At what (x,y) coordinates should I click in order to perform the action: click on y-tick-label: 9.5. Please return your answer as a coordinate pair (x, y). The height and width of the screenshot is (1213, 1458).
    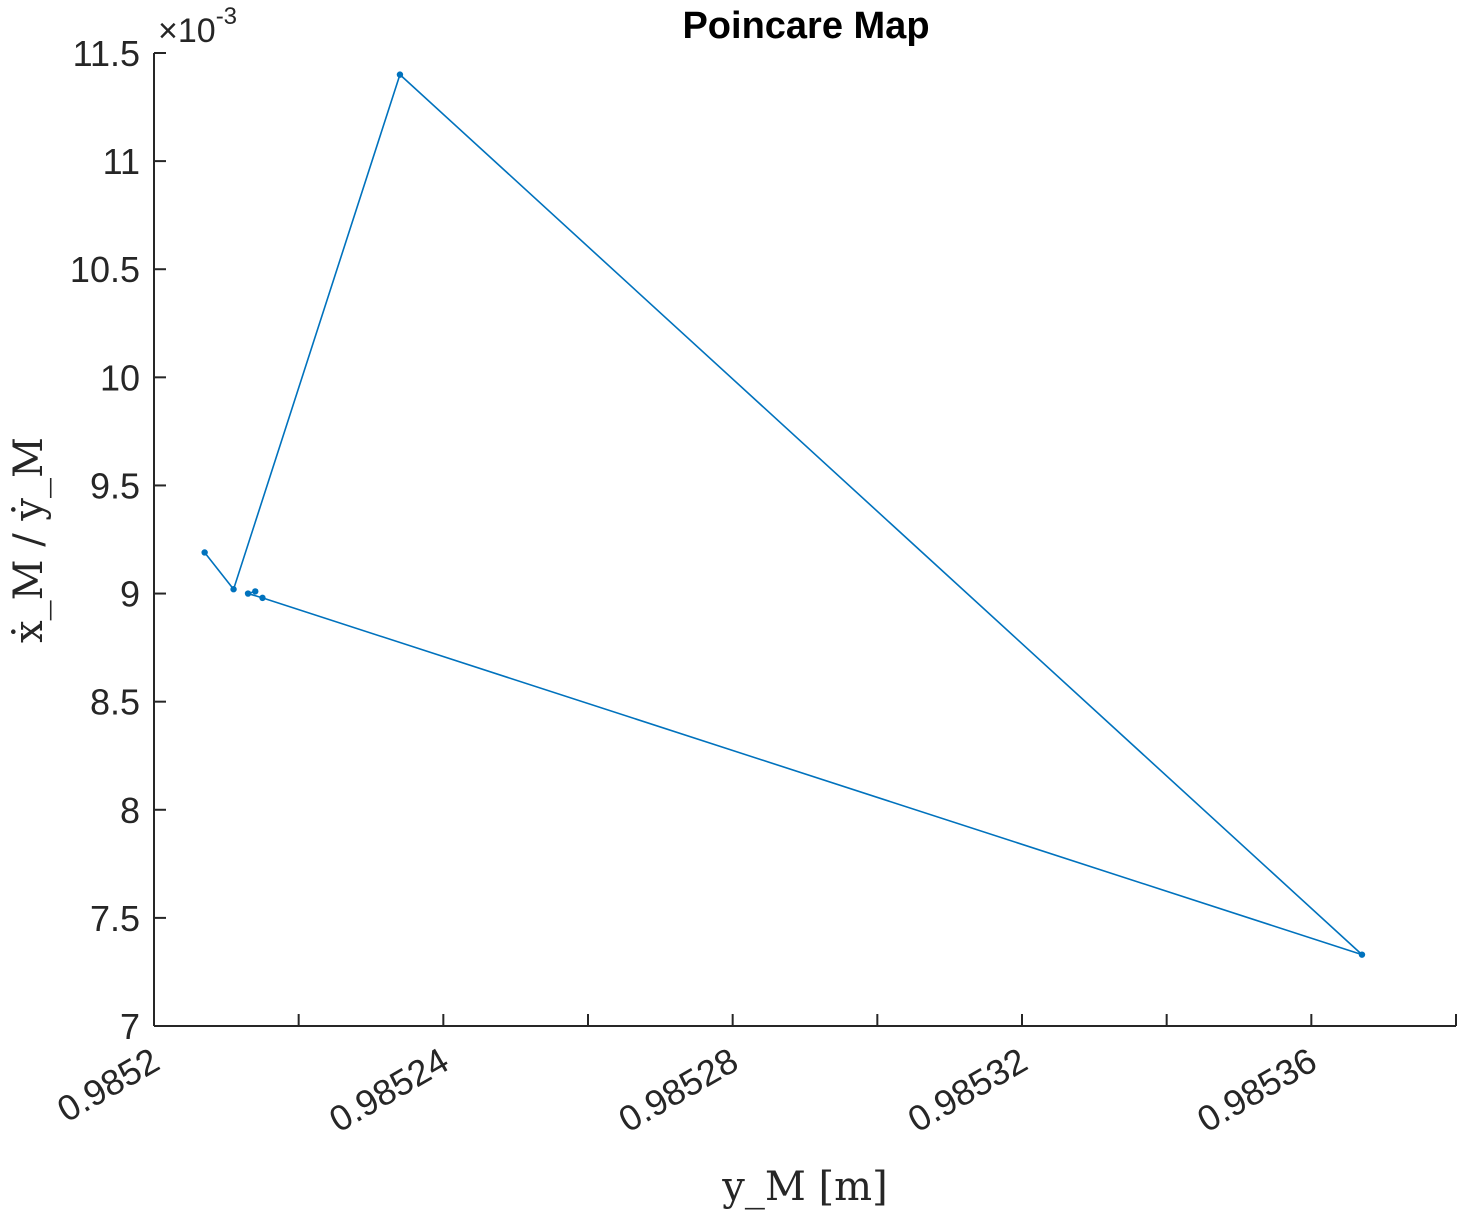
    Looking at the image, I should click on (115, 485).